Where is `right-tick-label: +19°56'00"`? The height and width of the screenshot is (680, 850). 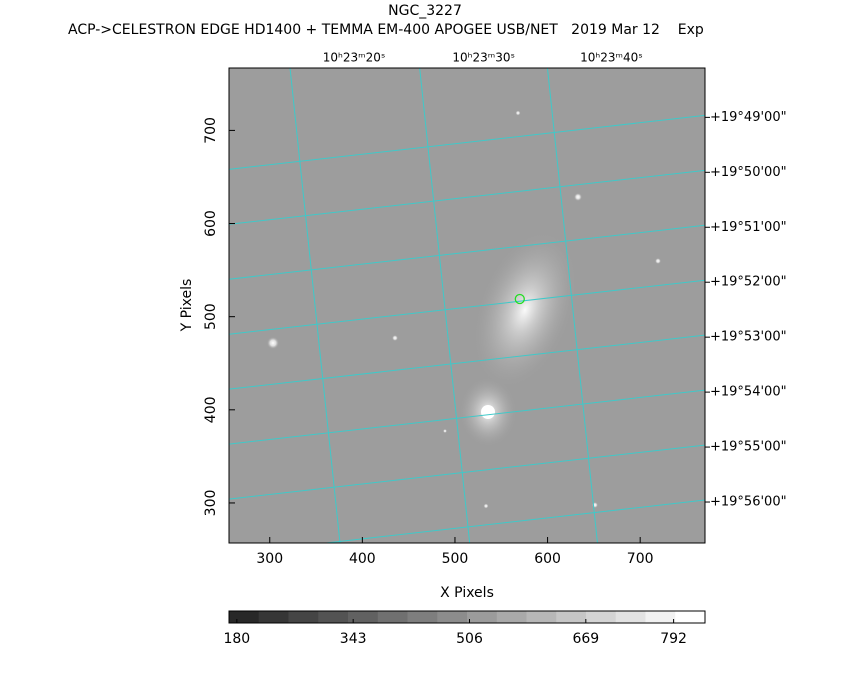
right-tick-label: +19°56'00" is located at coordinates (748, 502).